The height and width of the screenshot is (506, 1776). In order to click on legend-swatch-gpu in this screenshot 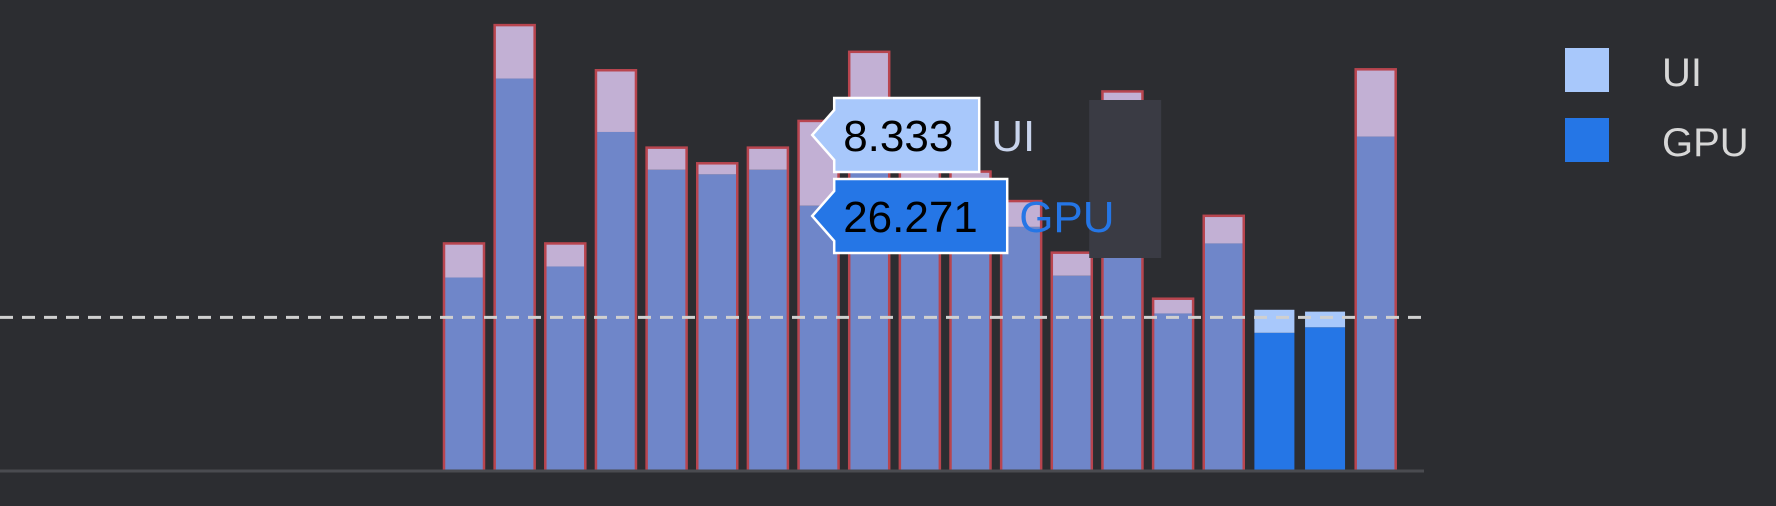, I will do `click(1587, 140)`.